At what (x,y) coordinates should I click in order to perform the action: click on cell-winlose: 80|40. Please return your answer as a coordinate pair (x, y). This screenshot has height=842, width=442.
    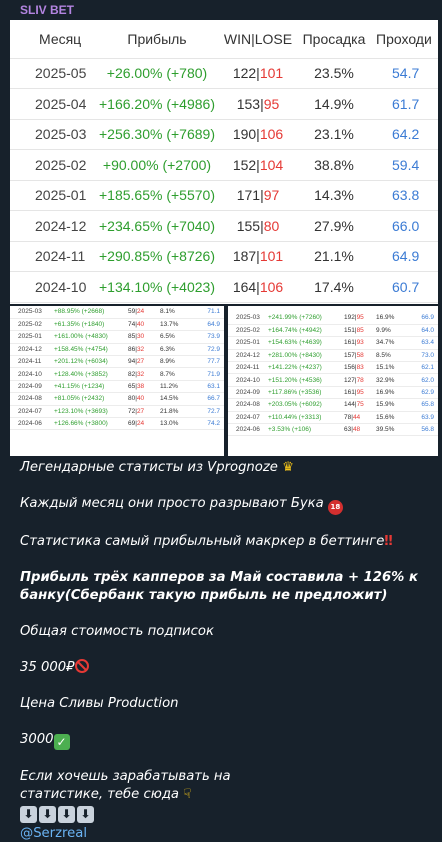
    Looking at the image, I should click on (144, 399).